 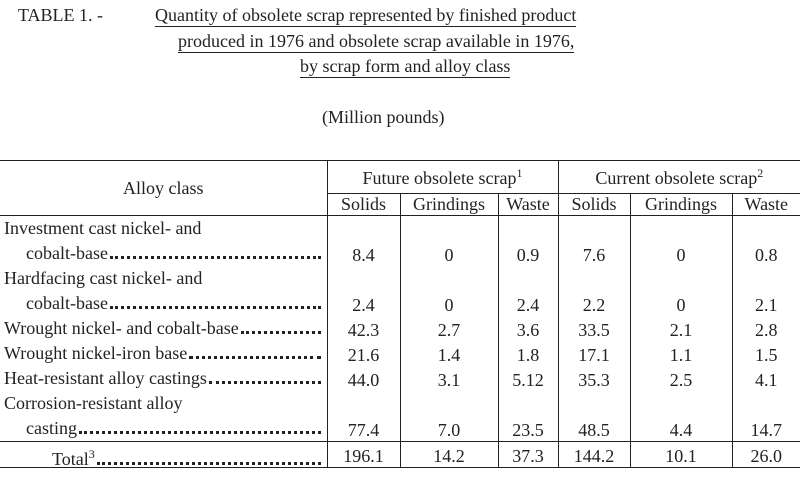 I want to click on subheader-row: Solids Grindings Waste Solids Grindings Waste, so click(x=400, y=204).